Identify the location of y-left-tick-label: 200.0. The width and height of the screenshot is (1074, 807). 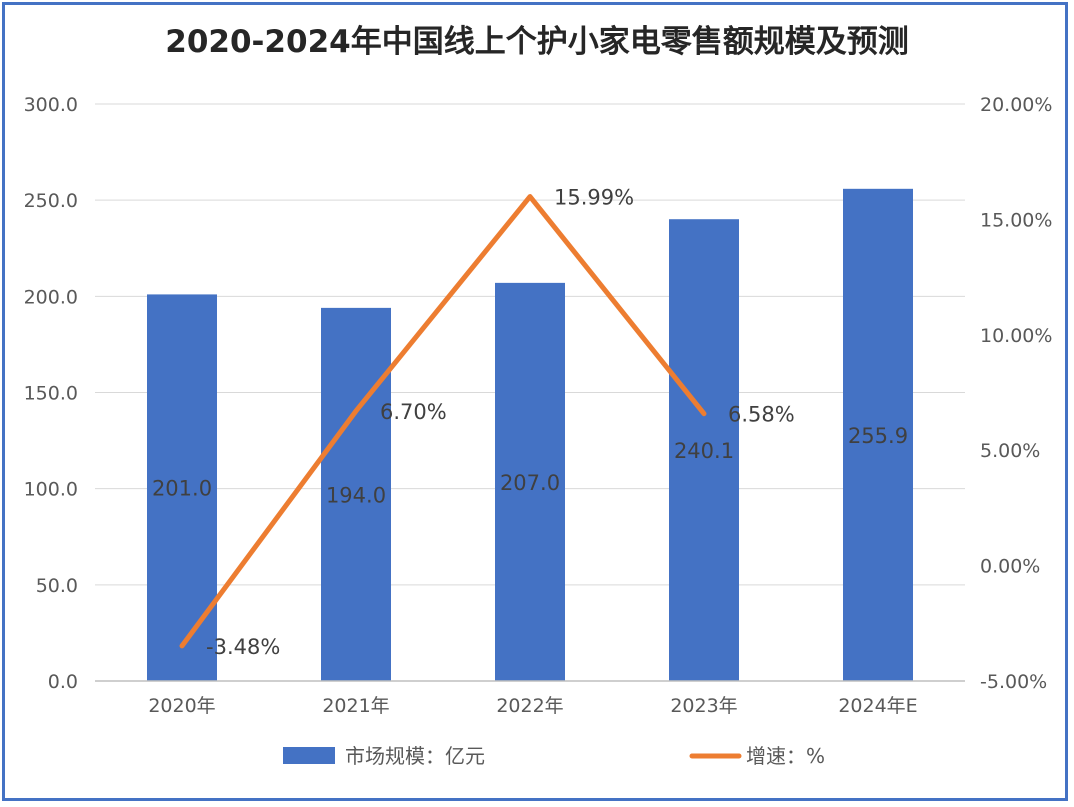
(51, 297).